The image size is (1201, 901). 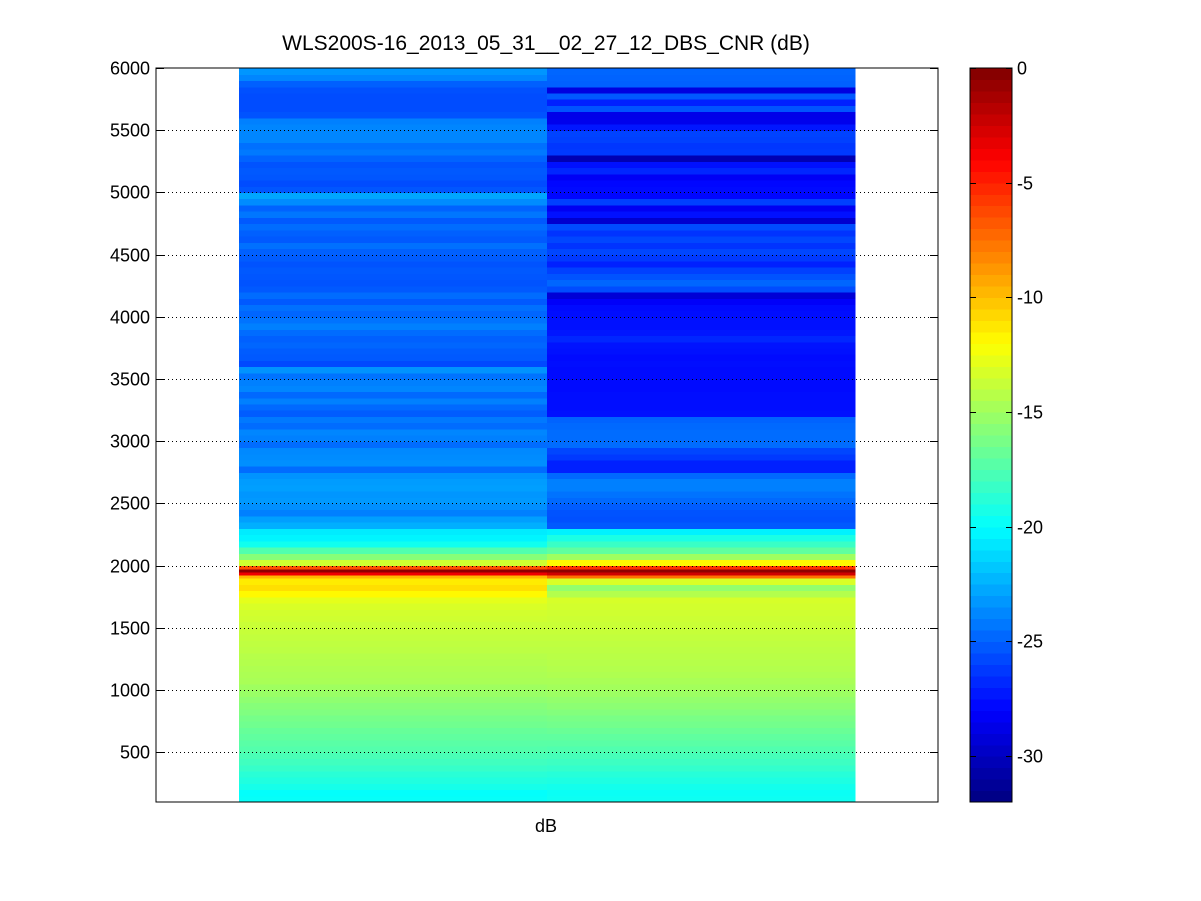 I want to click on y-tick-label: 2500, so click(x=130, y=504).